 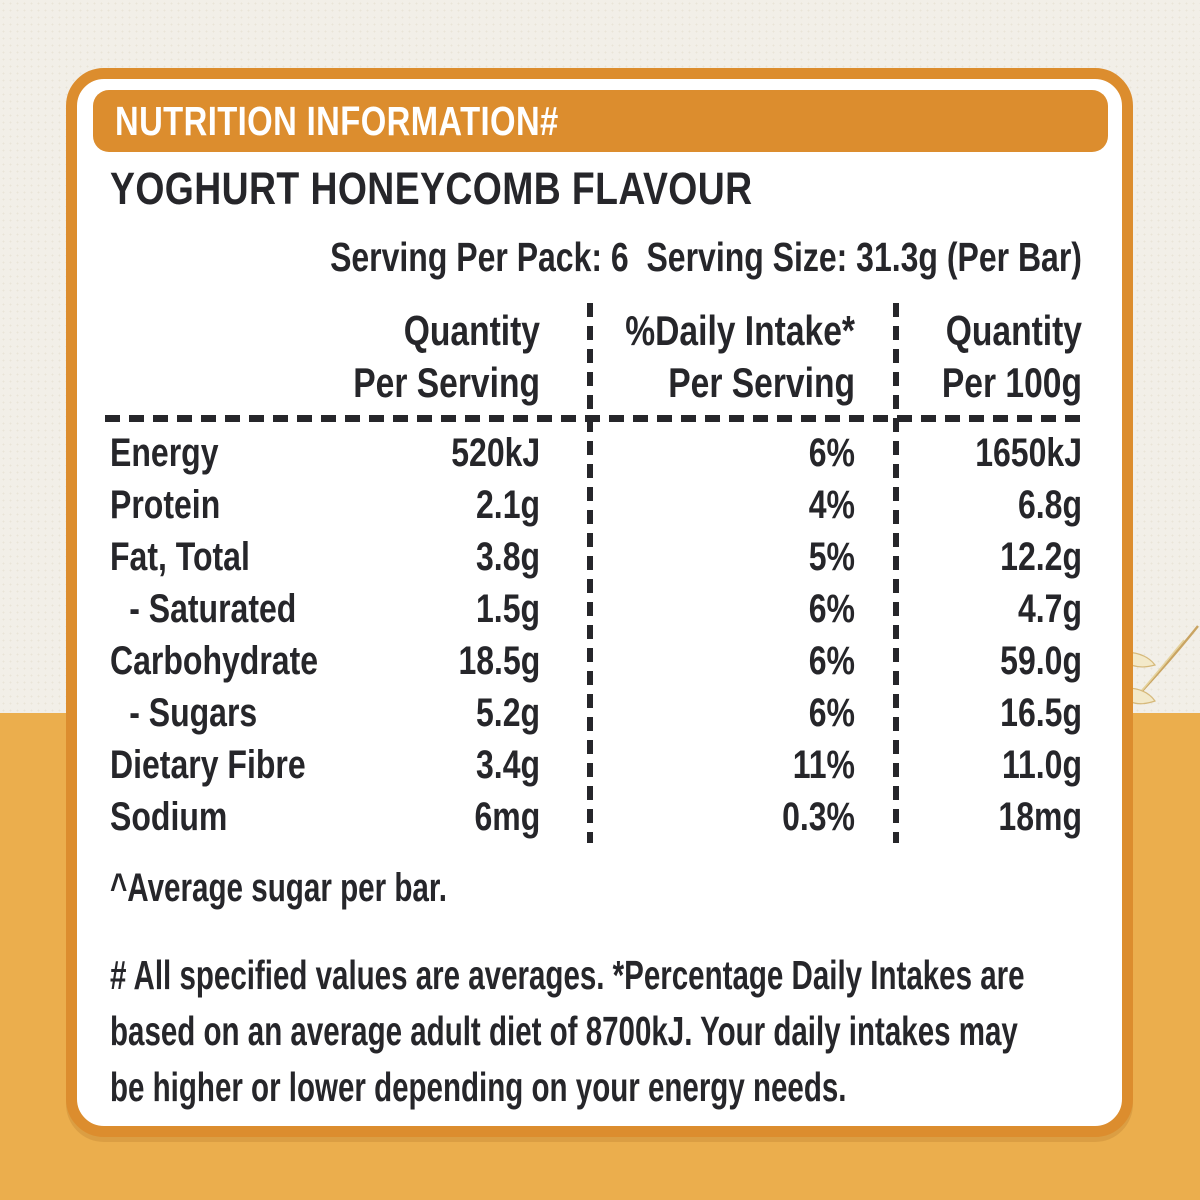 What do you see at coordinates (507, 817) in the screenshot?
I see `per-serving-value: 6mg` at bounding box center [507, 817].